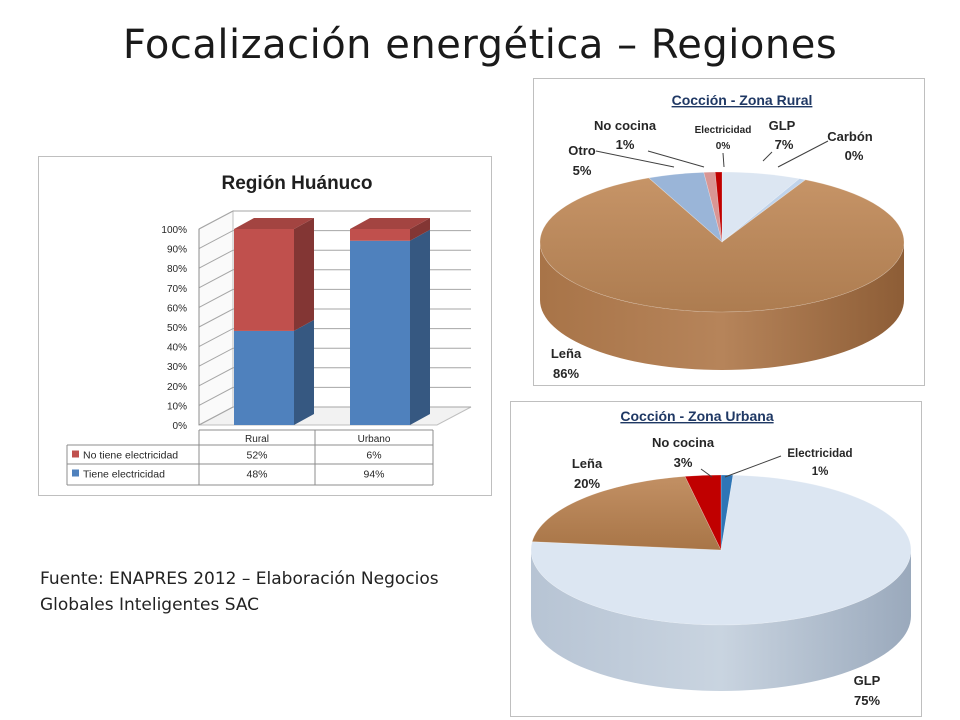 The height and width of the screenshot is (720, 960). I want to click on slice-label-value: 7%, so click(784, 144).